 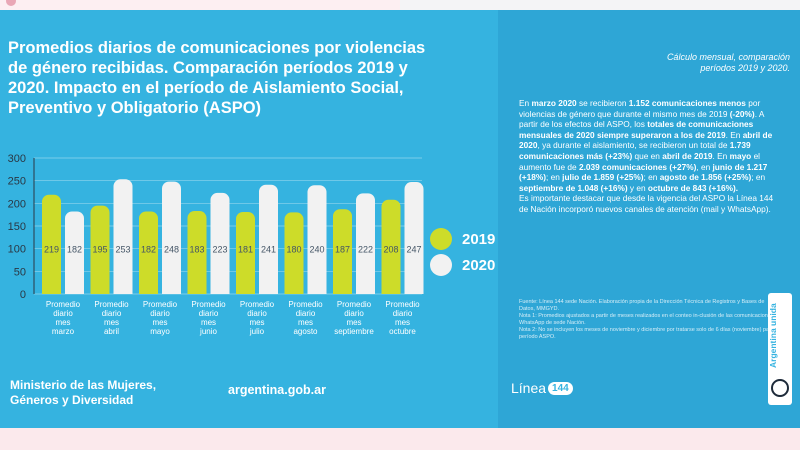 What do you see at coordinates (17, 250) in the screenshot?
I see `y-tick-label: 100` at bounding box center [17, 250].